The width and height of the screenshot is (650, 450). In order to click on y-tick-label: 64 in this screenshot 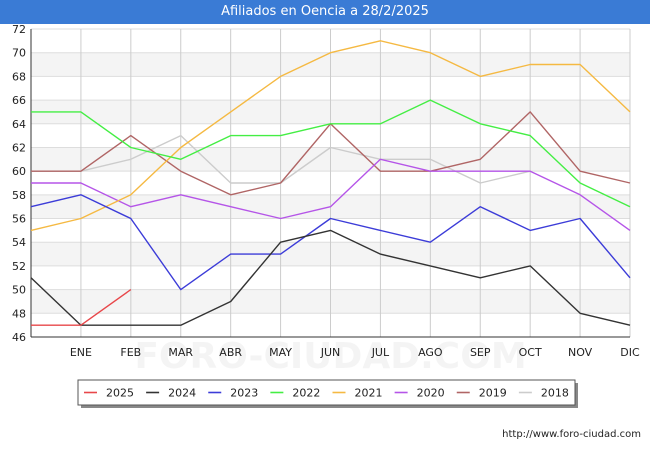, I will do `click(19, 124)`.